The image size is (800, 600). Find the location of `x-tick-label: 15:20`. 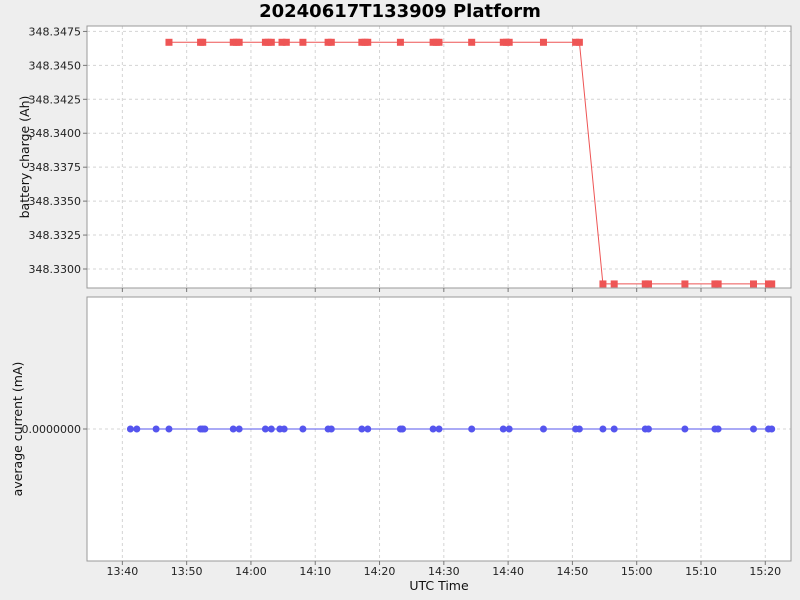

x-tick-label: 15:20 is located at coordinates (765, 571).